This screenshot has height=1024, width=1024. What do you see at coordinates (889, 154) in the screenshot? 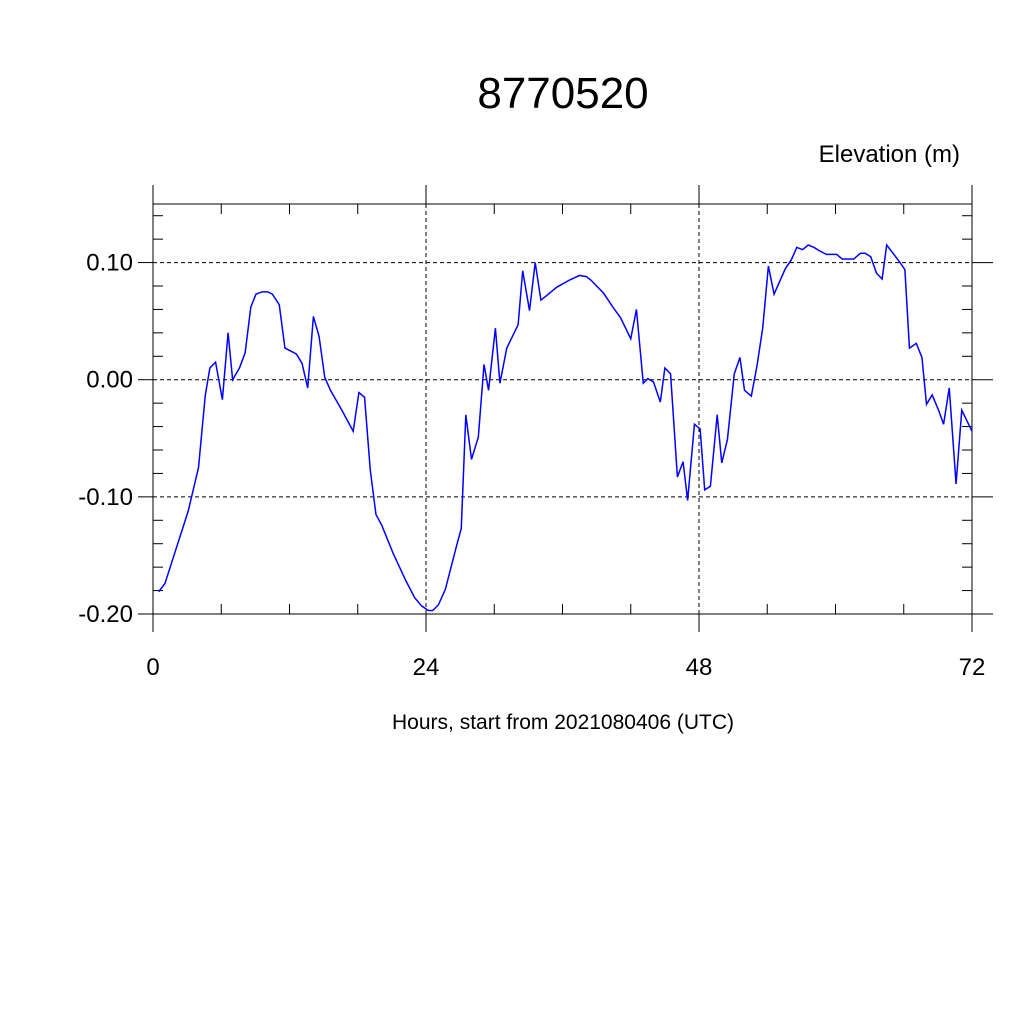
I see `chart-subtitle: Elevation (m)` at bounding box center [889, 154].